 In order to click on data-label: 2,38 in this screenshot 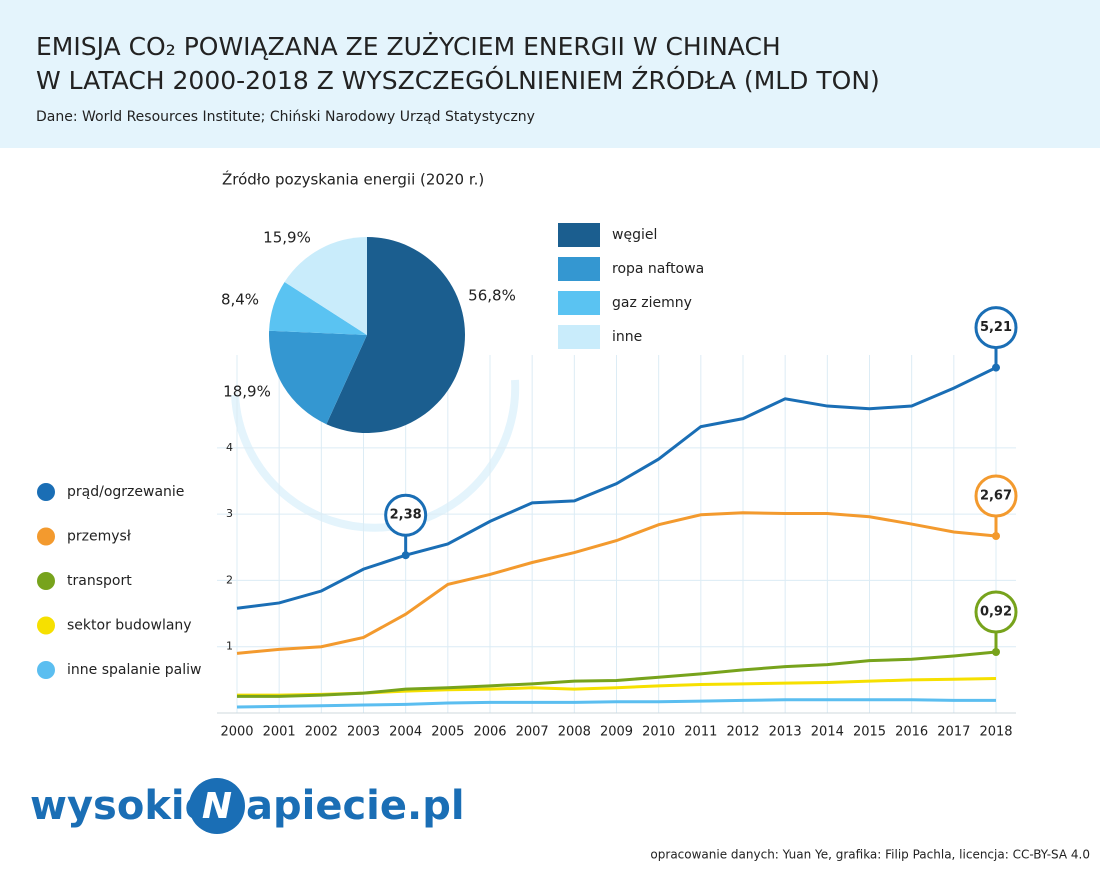, I will do `click(406, 515)`.